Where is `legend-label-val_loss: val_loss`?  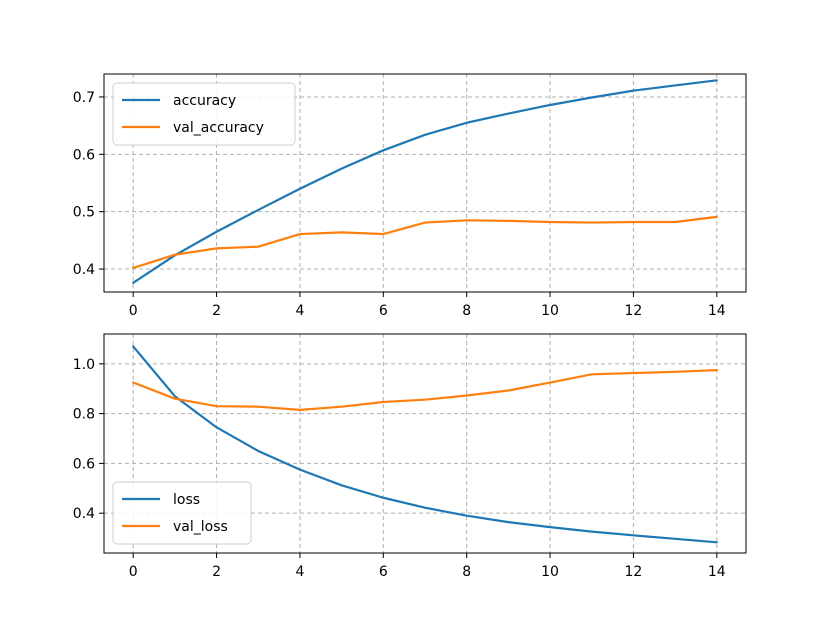 legend-label-val_loss: val_loss is located at coordinates (200, 527).